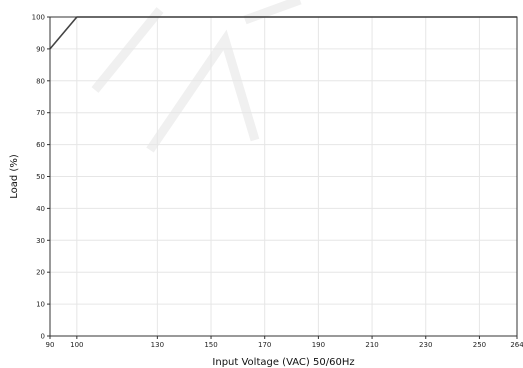 The image size is (523, 368). Describe the element at coordinates (371, 345) in the screenshot. I see `x-tick-label: 210` at that location.